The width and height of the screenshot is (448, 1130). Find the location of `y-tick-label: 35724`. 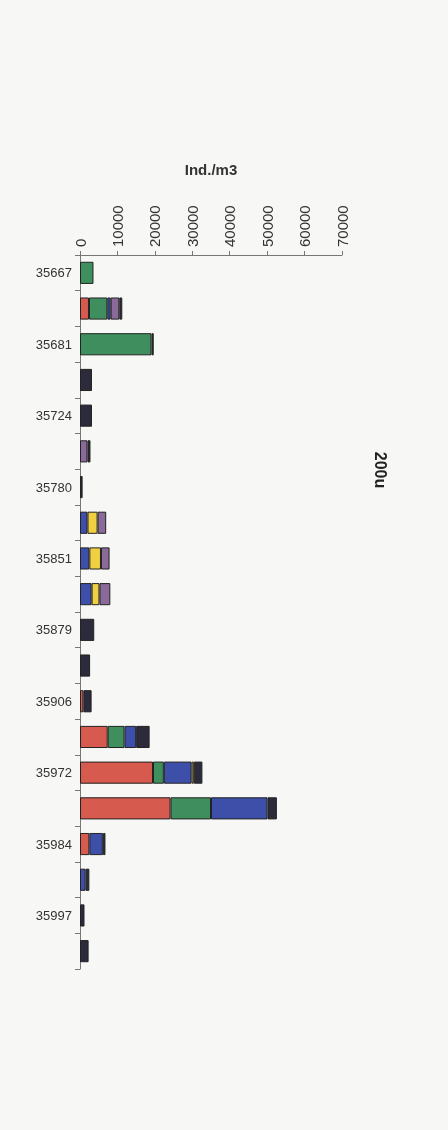

y-tick-label: 35724 is located at coordinates (53, 416).